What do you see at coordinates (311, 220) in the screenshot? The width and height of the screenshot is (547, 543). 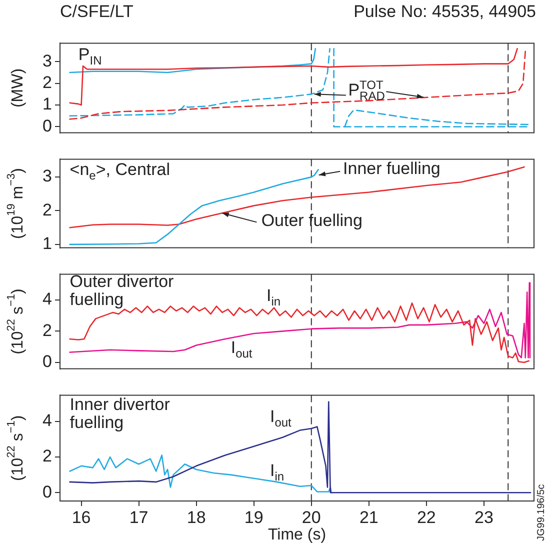 I see `annotation: Outer fuelling` at bounding box center [311, 220].